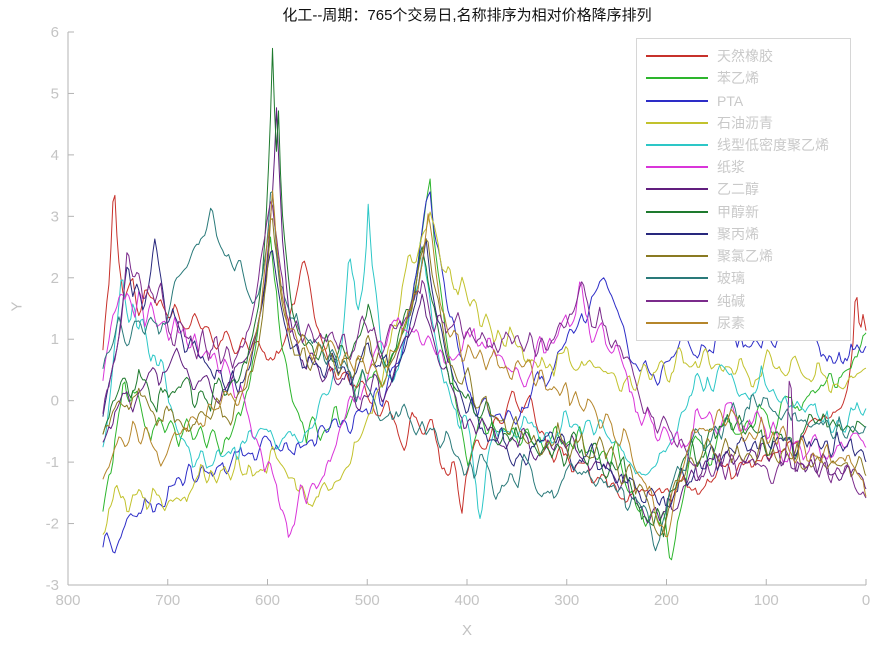  What do you see at coordinates (55, 278) in the screenshot?
I see `y-tick-label: 2` at bounding box center [55, 278].